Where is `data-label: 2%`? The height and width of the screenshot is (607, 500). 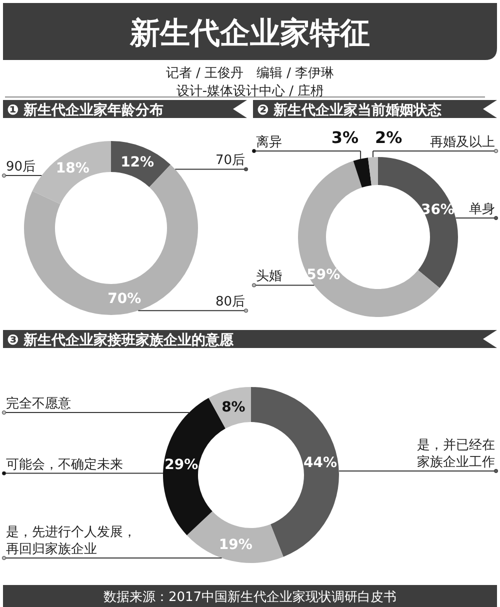 data-label: 2% is located at coordinates (388, 137).